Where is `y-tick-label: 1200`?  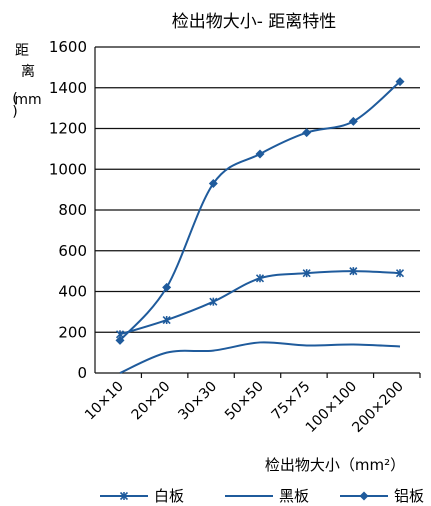 y-tick-label: 1200 is located at coordinates (68, 129).